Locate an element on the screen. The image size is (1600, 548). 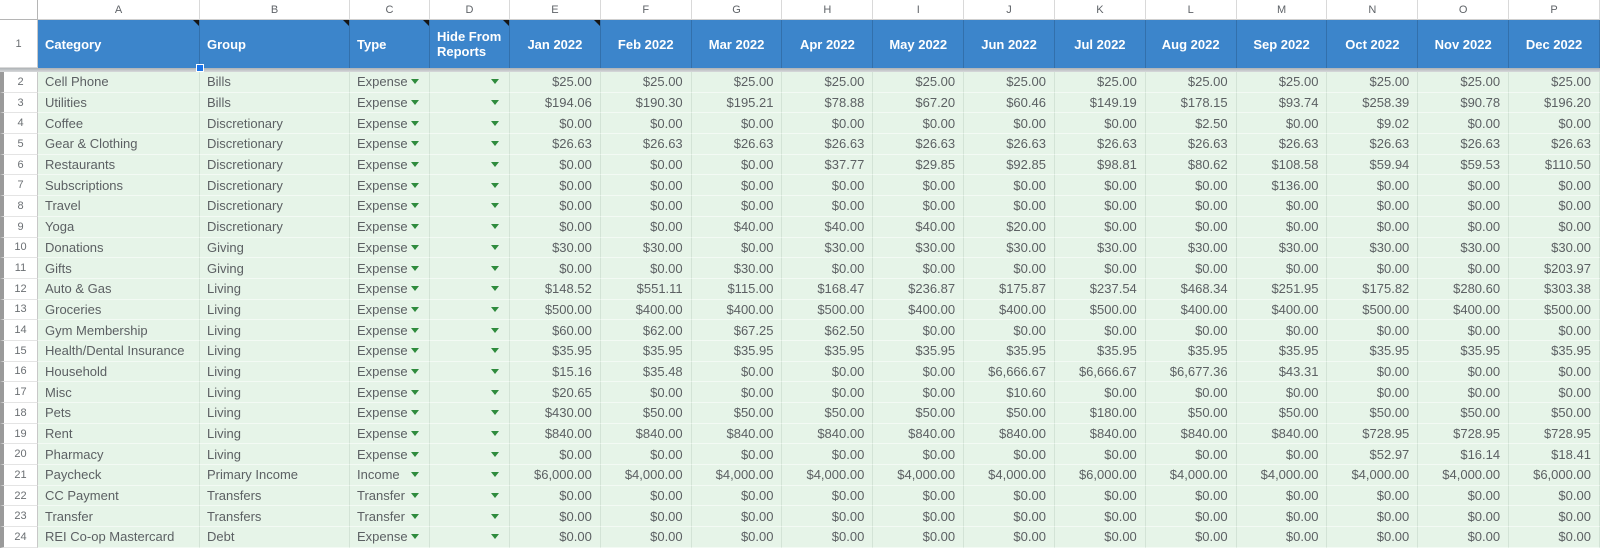
cell-type: Income is located at coordinates (390, 475).